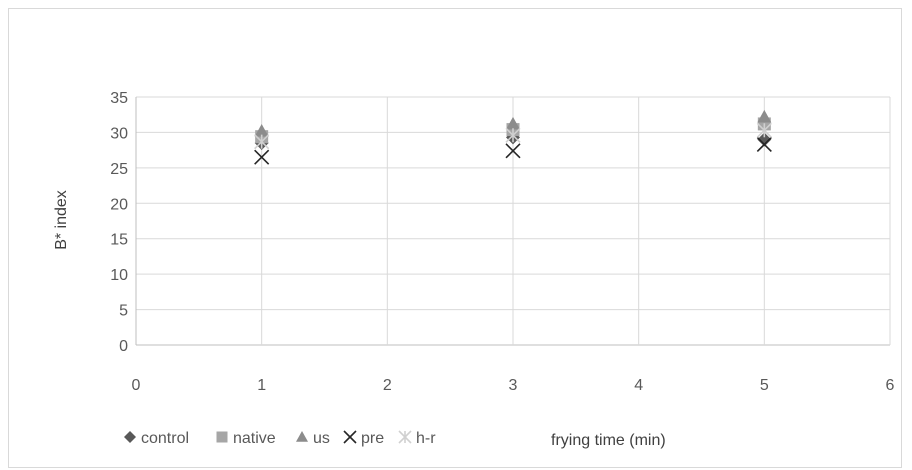  Describe the element at coordinates (123, 346) in the screenshot. I see `y-tick-label: 0` at that location.